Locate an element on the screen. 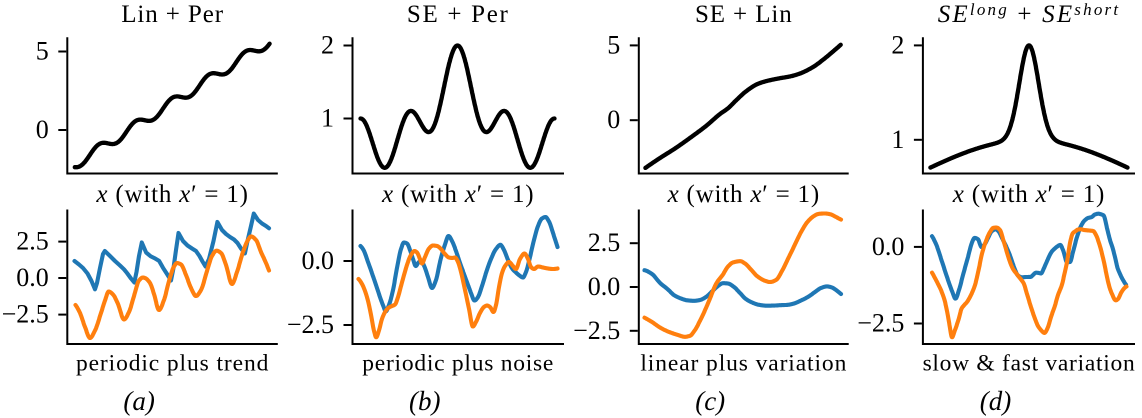 This screenshot has height=418, width=1142. svg-text: (d) is located at coordinates (995, 401).